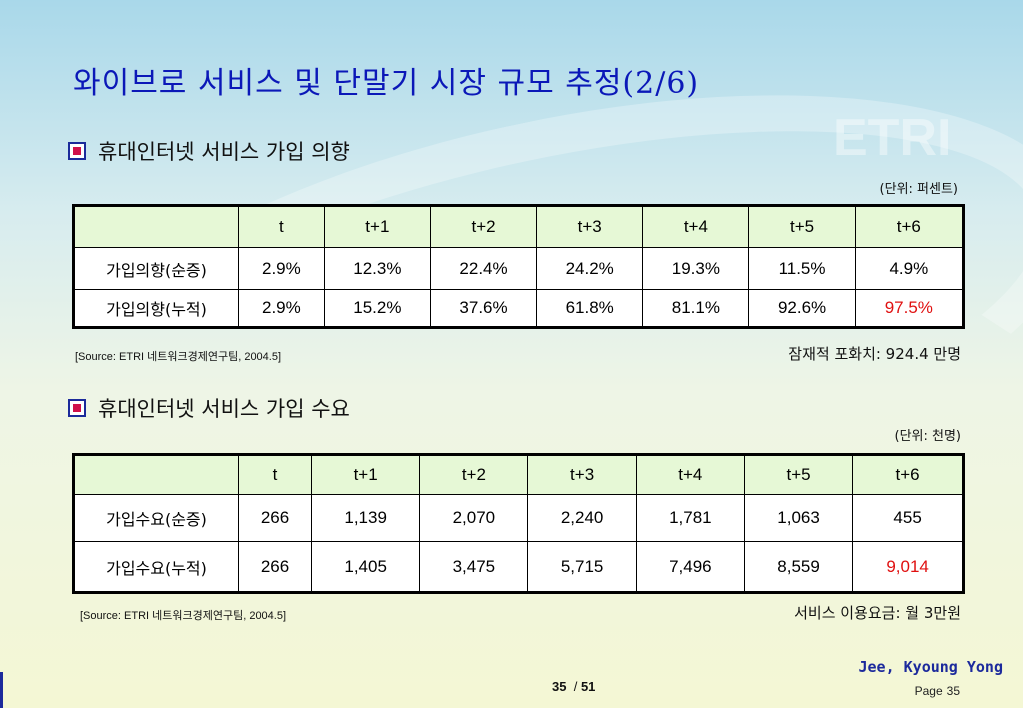  What do you see at coordinates (377, 308) in the screenshot?
I see `table-cell: 15.2%` at bounding box center [377, 308].